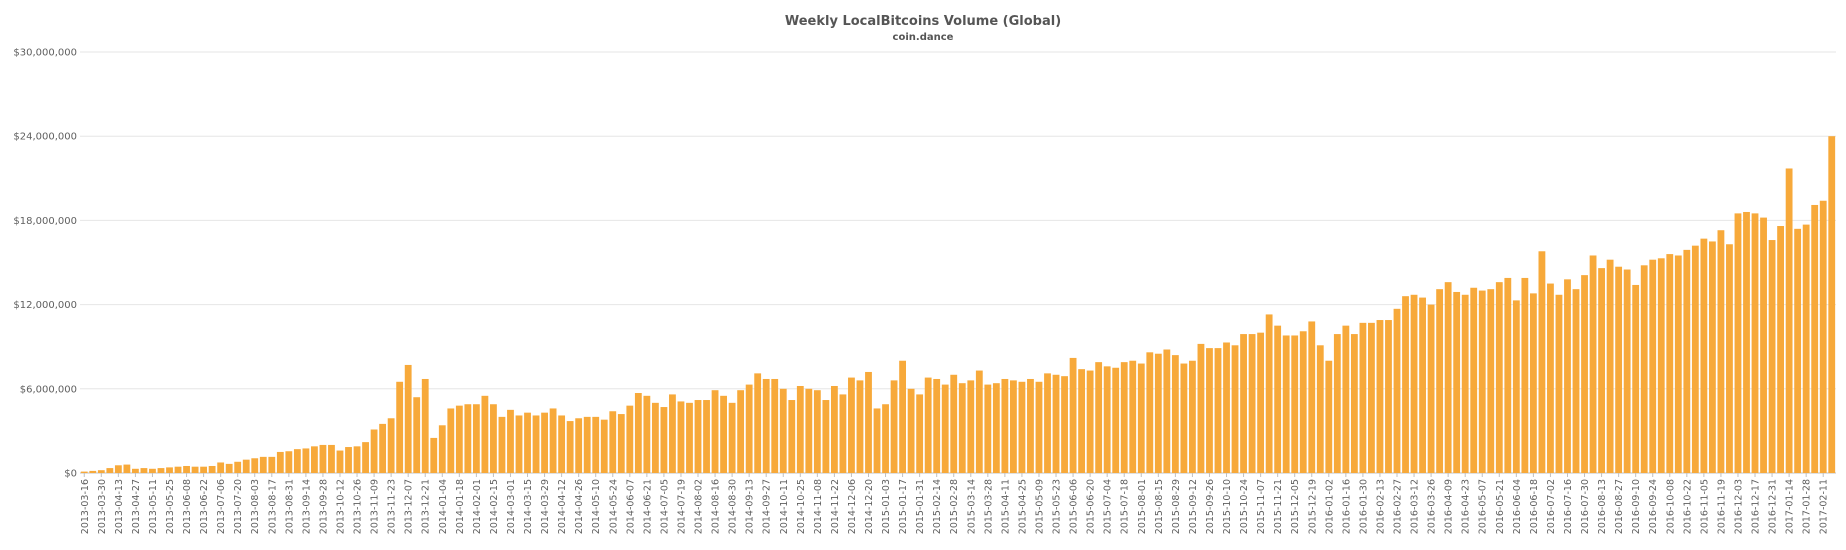 The height and width of the screenshot is (550, 1846). I want to click on x-tick-label: 2016-02-13, so click(1380, 506).